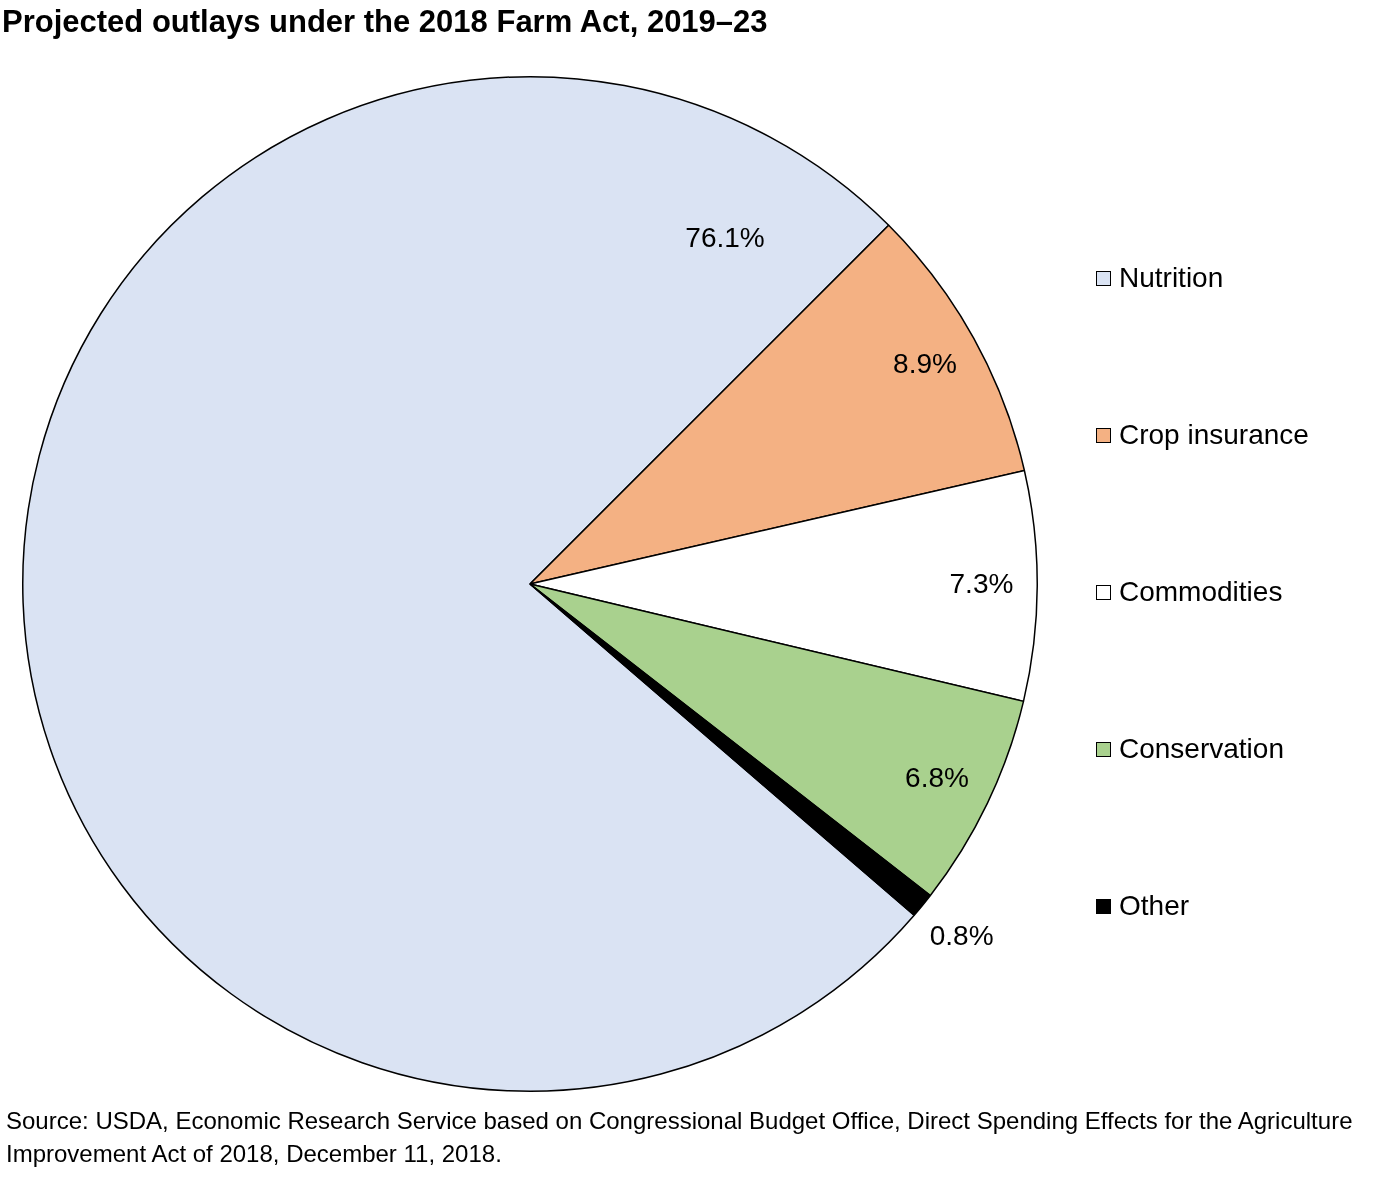 The height and width of the screenshot is (1185, 1400). I want to click on legend-label: Other, so click(1154, 906).